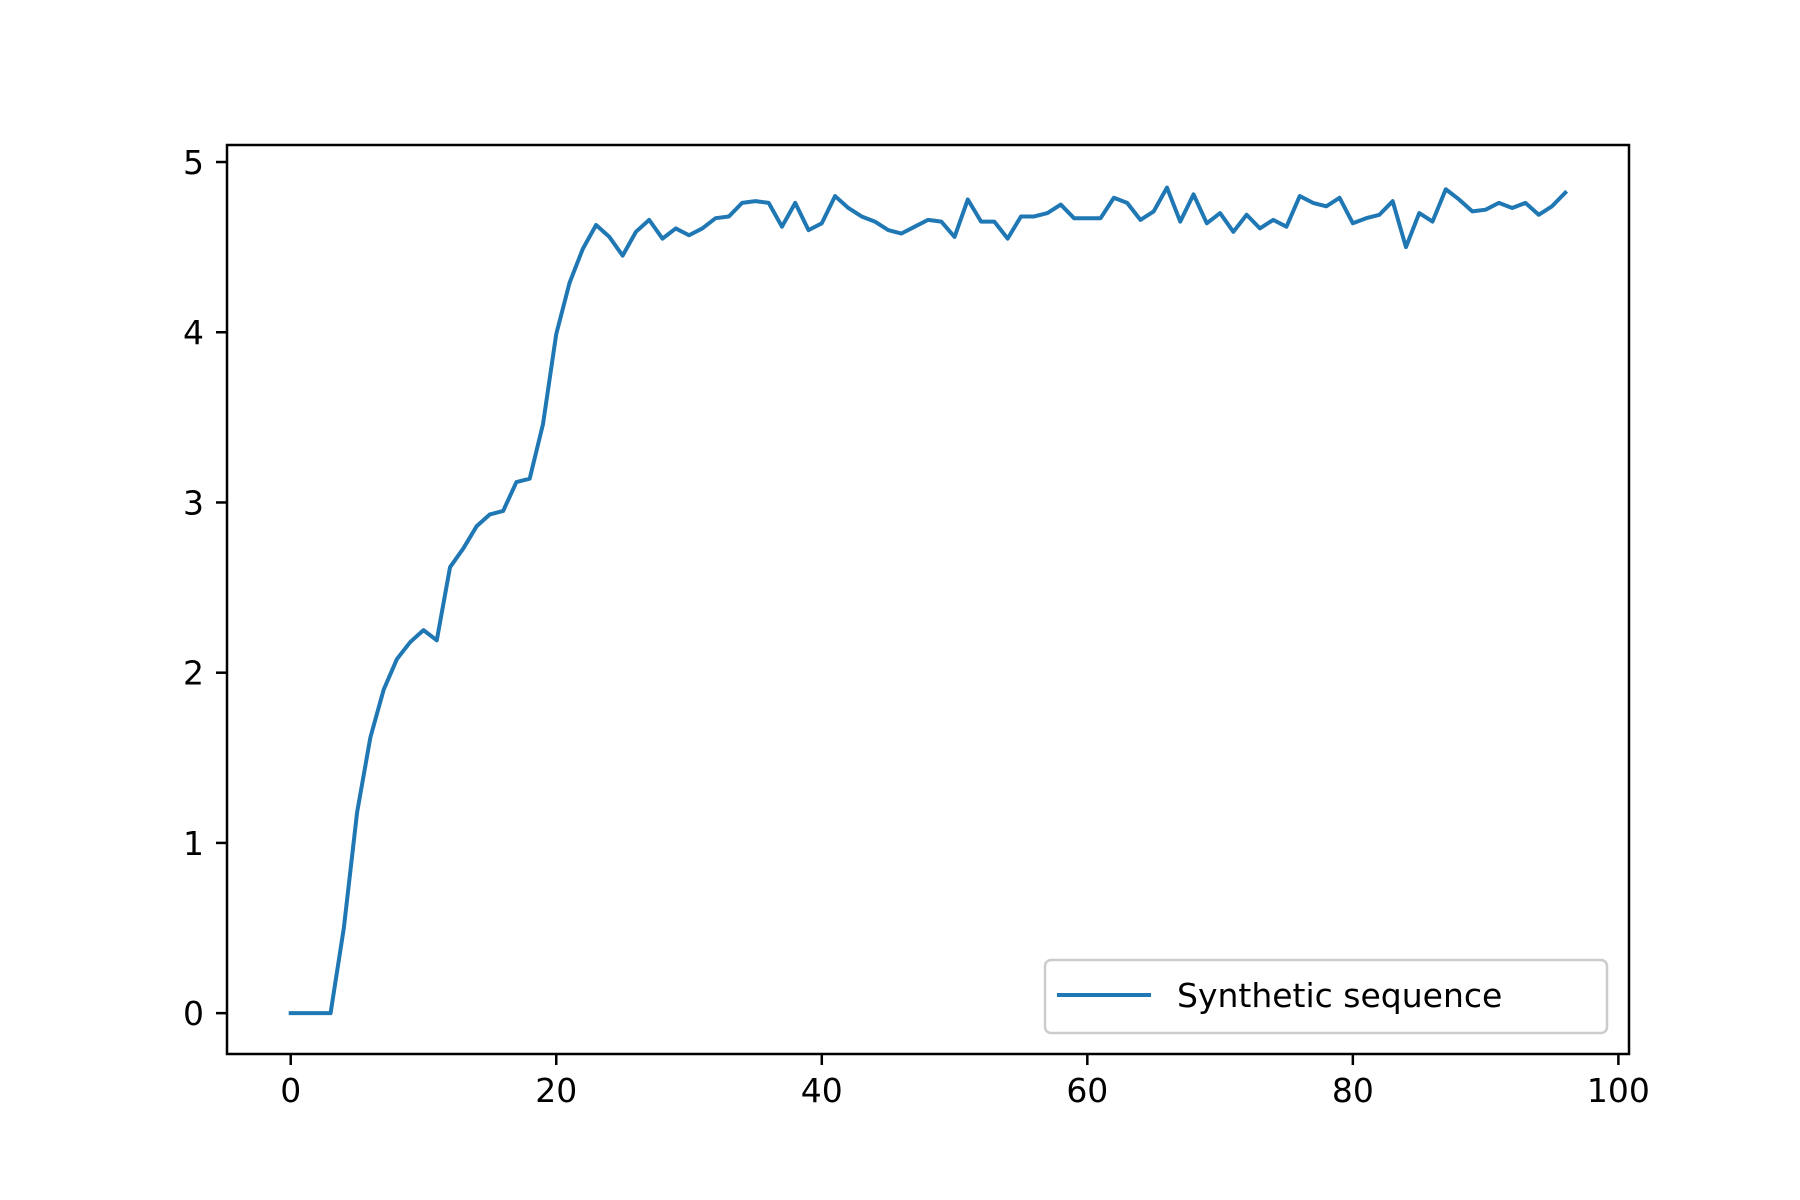 The height and width of the screenshot is (1200, 1800). Describe the element at coordinates (290, 1090) in the screenshot. I see `x-tick-label-0: 0` at that location.